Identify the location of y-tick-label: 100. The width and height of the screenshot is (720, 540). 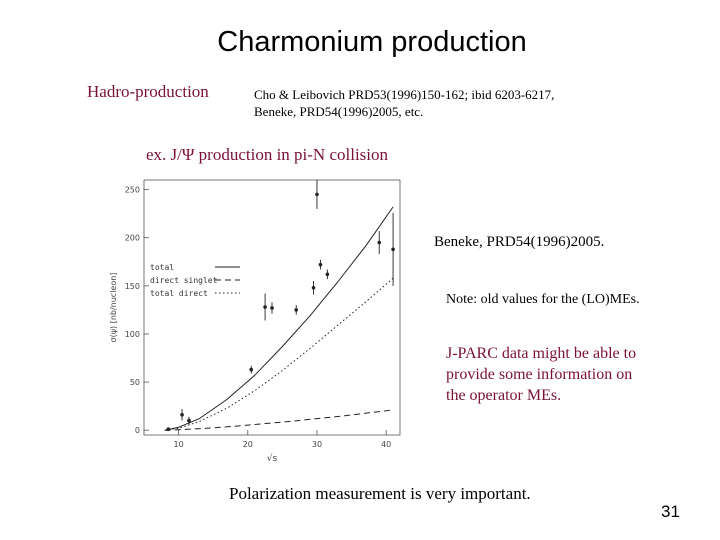
(132, 334).